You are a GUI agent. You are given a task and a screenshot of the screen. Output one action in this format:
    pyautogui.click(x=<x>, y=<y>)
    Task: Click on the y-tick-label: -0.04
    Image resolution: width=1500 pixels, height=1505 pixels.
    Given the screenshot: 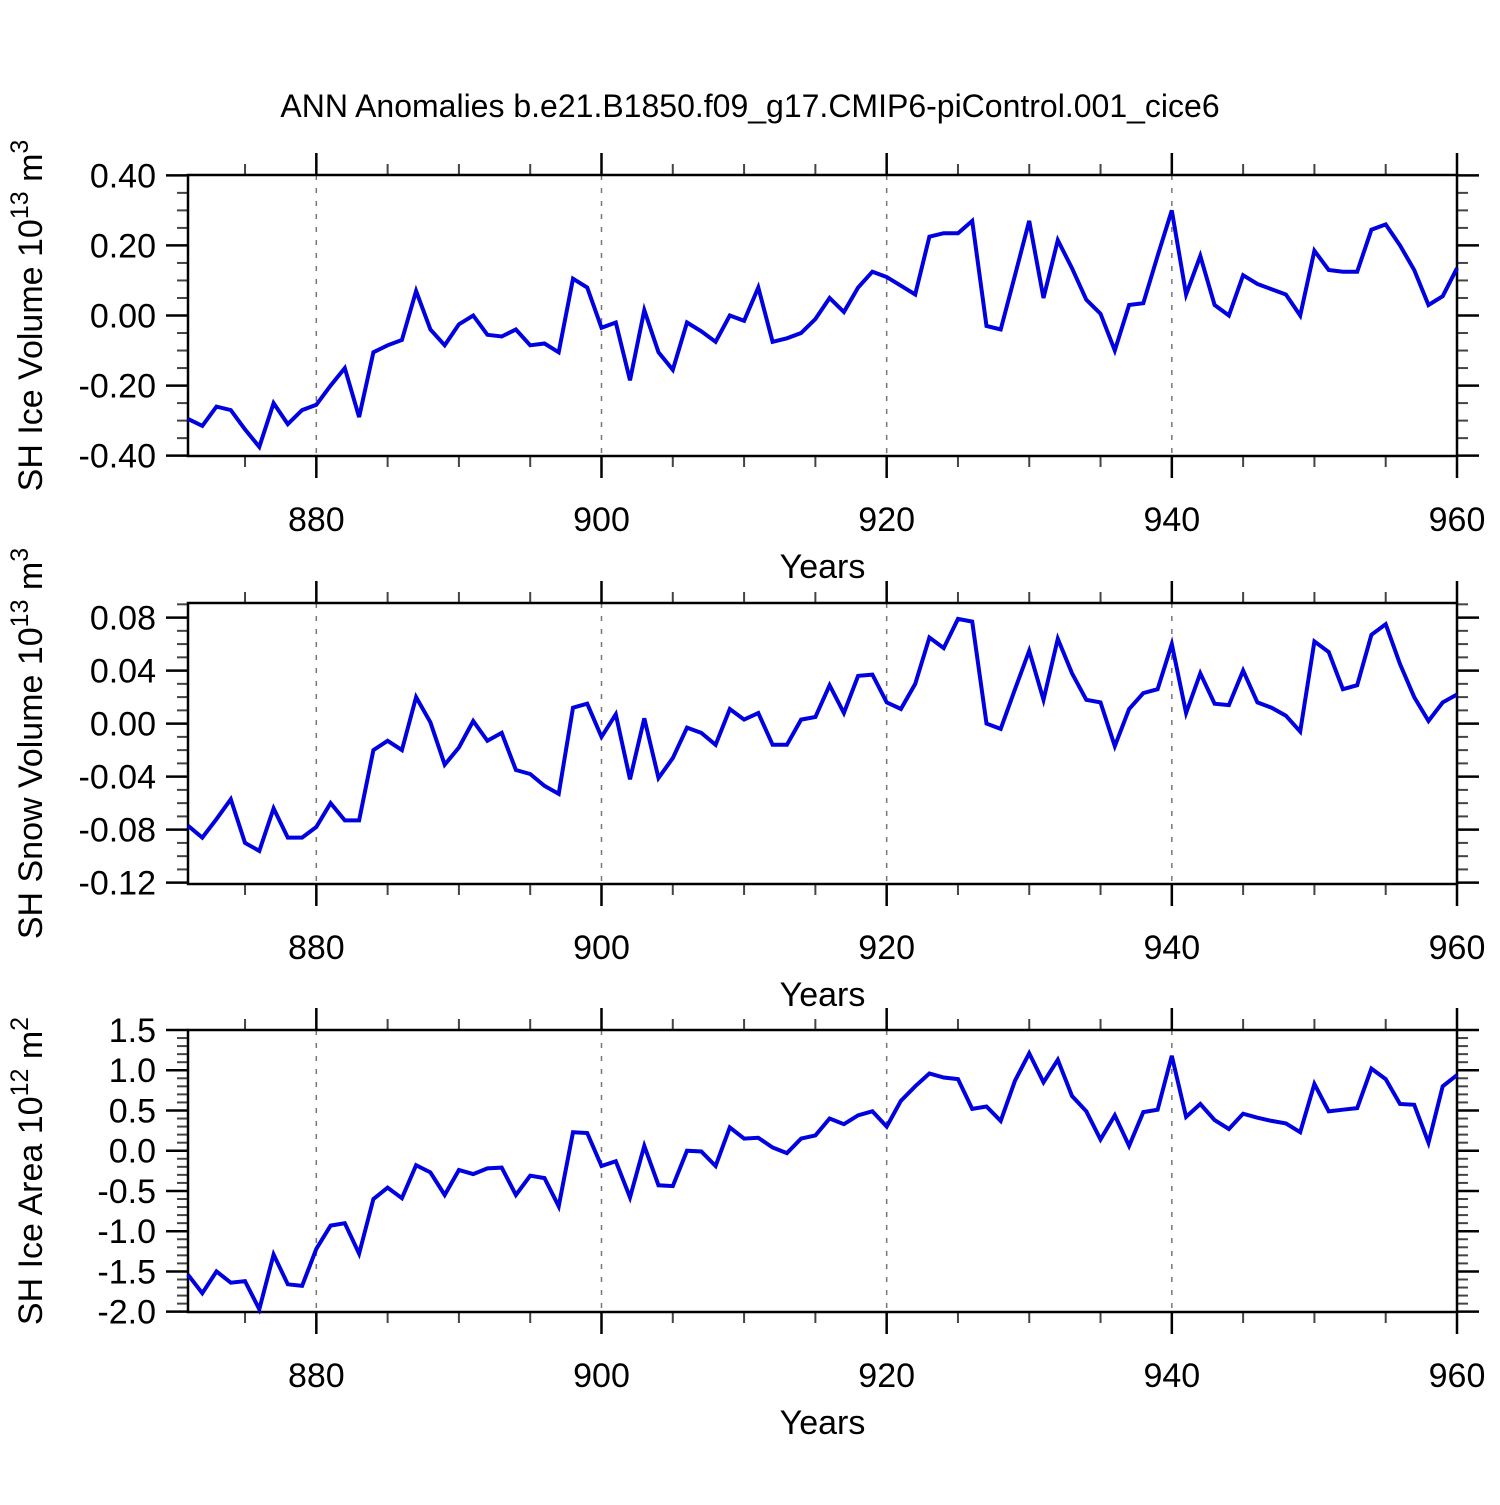 What is the action you would take?
    pyautogui.click(x=118, y=778)
    